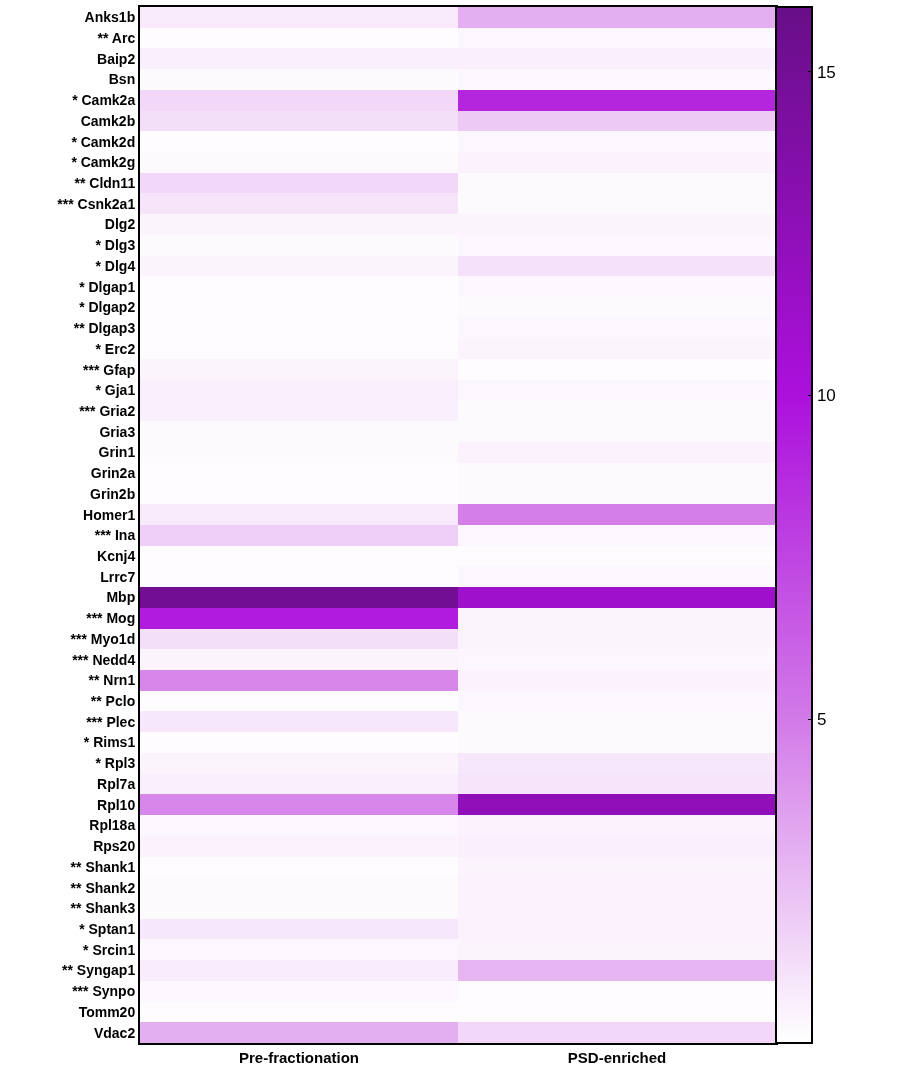 The height and width of the screenshot is (1077, 910). I want to click on y-tick-label: Mbp, so click(121, 597).